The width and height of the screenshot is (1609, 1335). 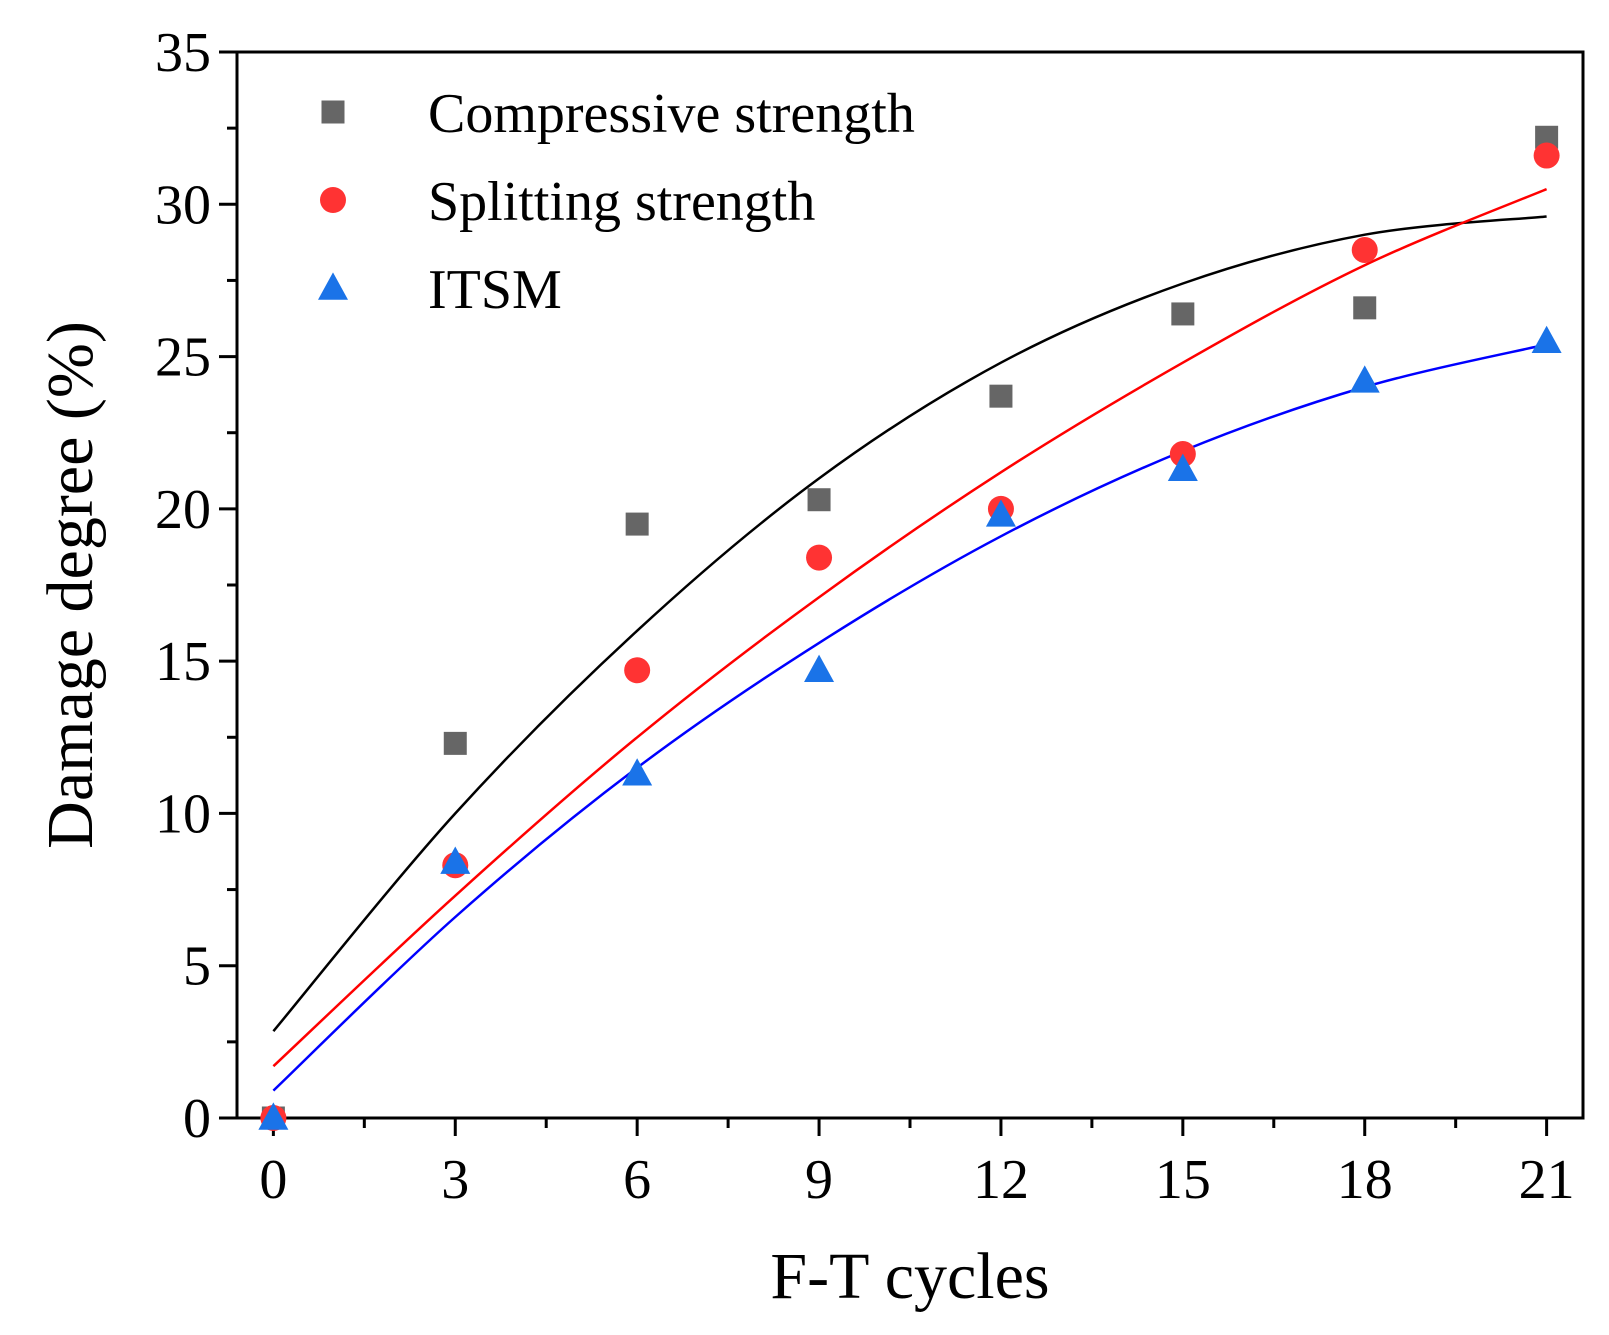 I want to click on x-tick-label: 18, so click(x=1365, y=1180).